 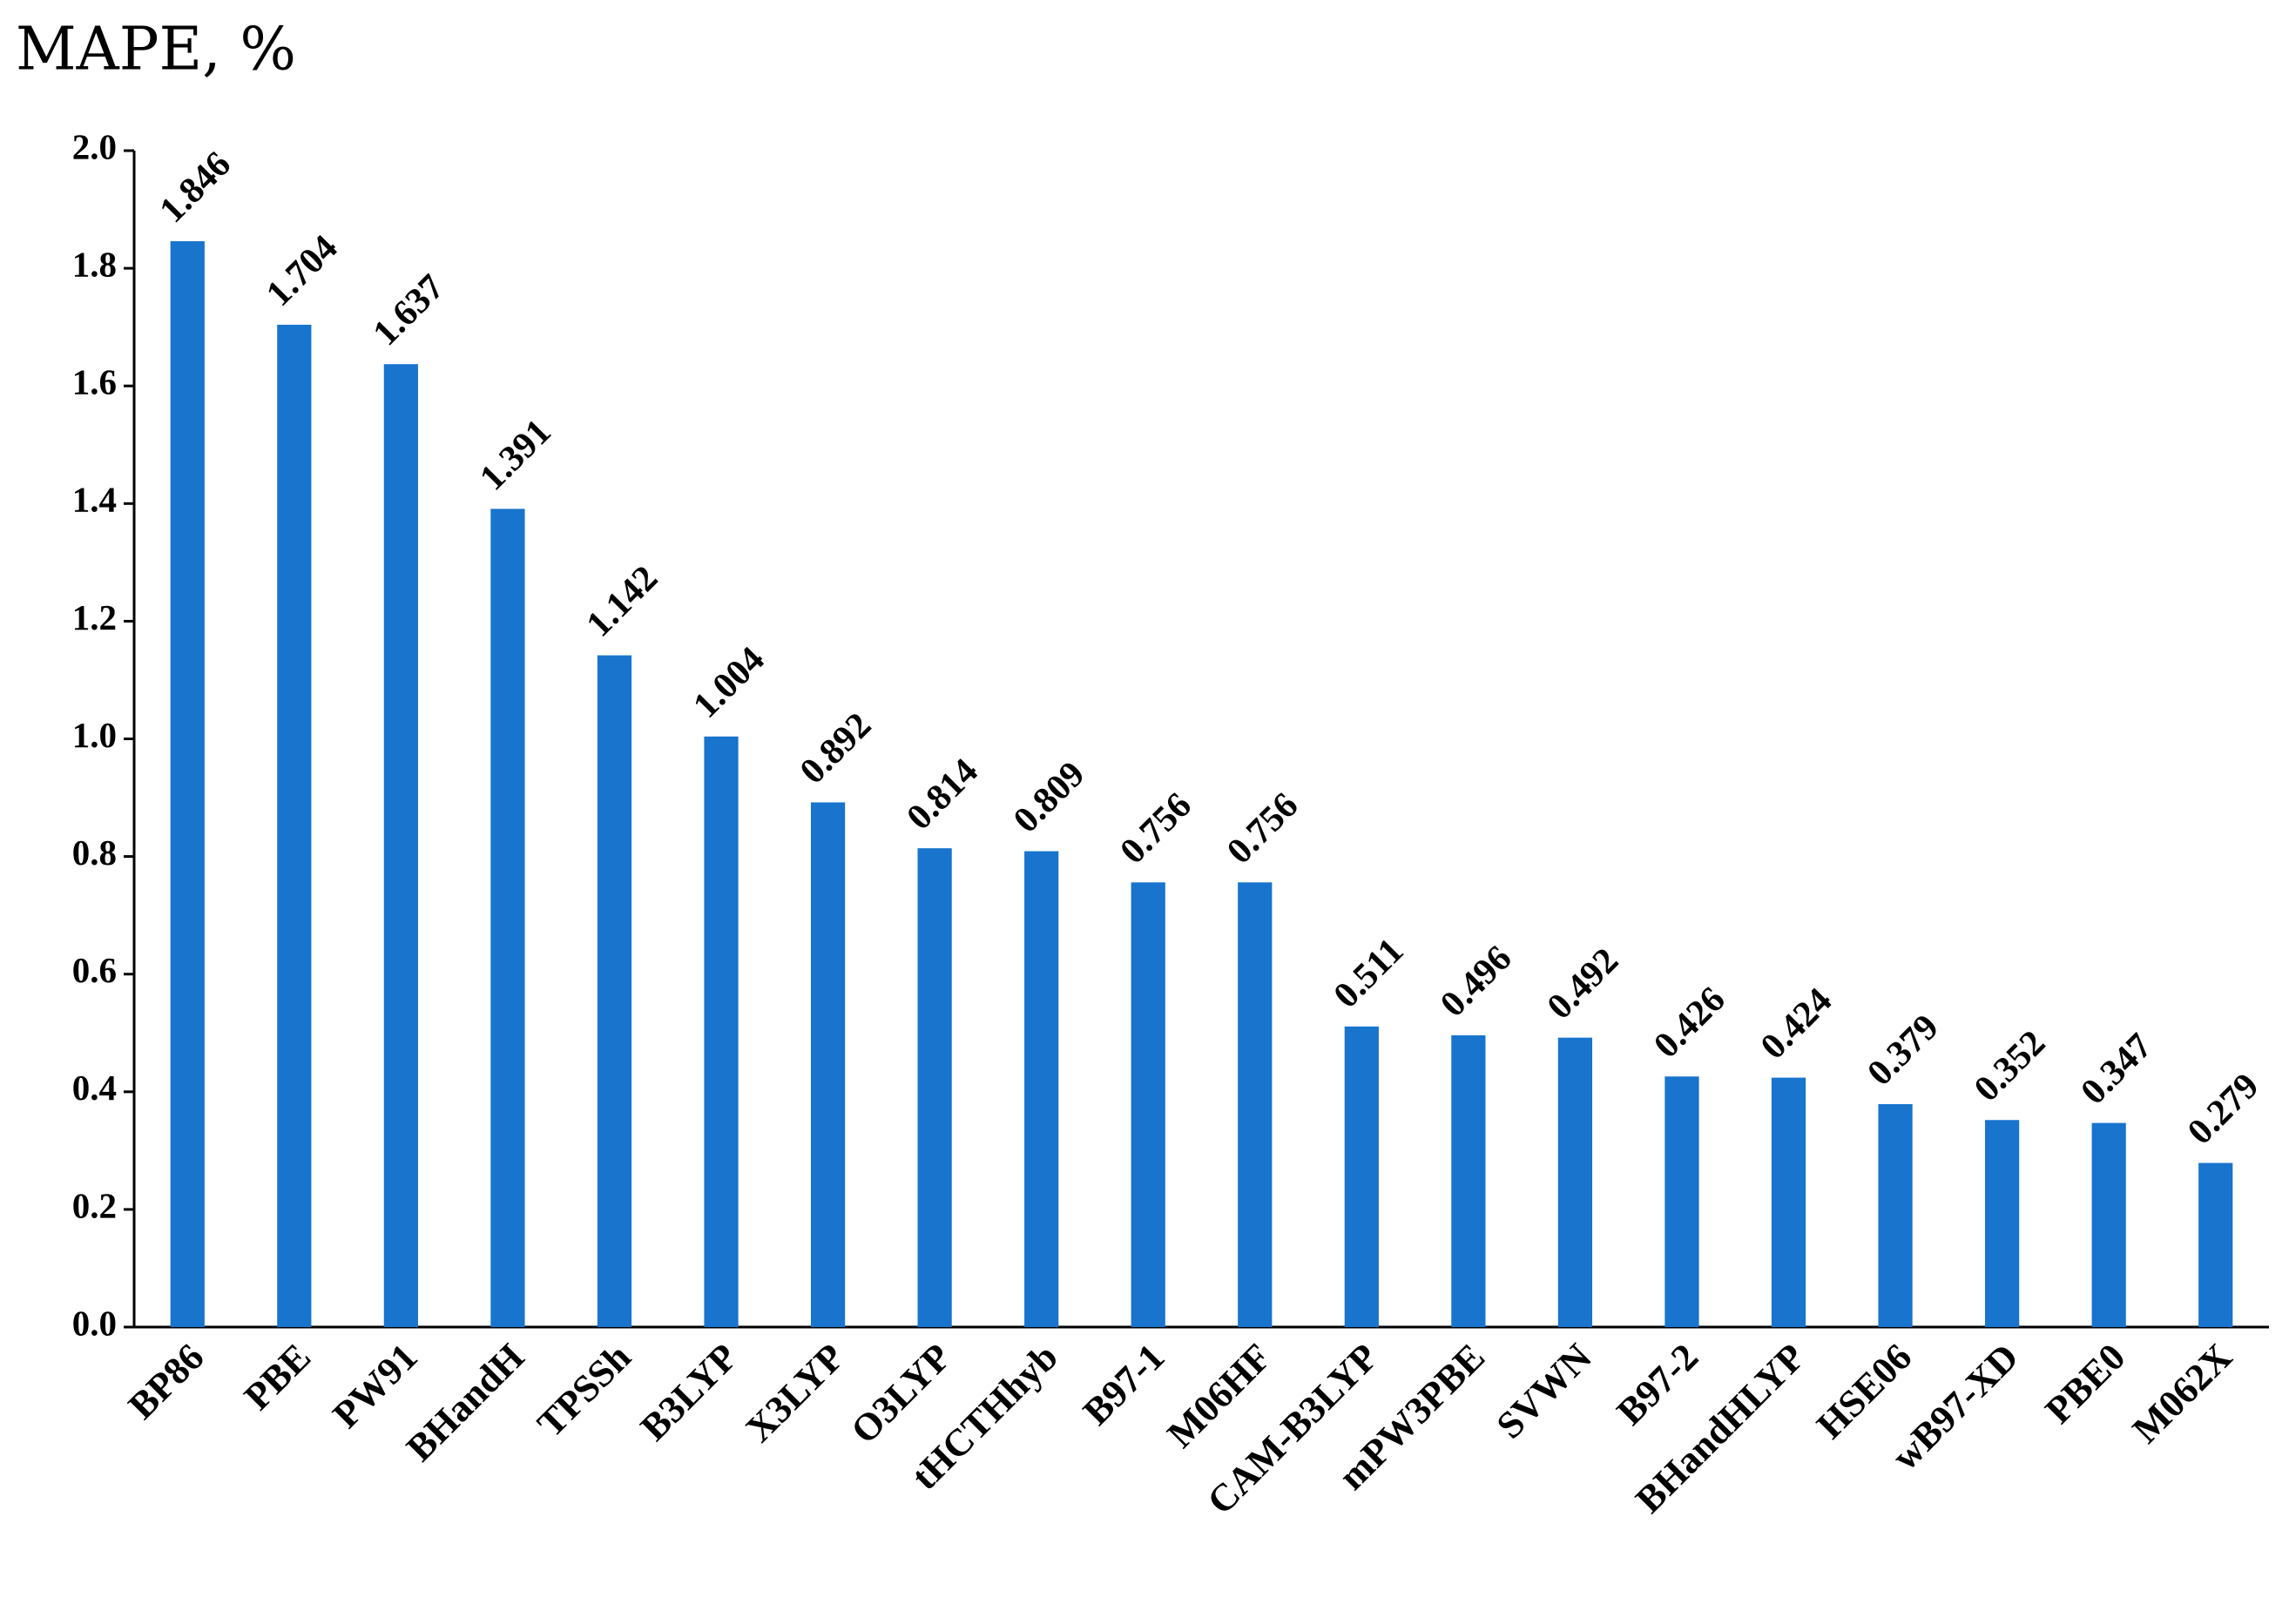 What do you see at coordinates (1369, 973) in the screenshot?
I see `value-label: 0.511` at bounding box center [1369, 973].